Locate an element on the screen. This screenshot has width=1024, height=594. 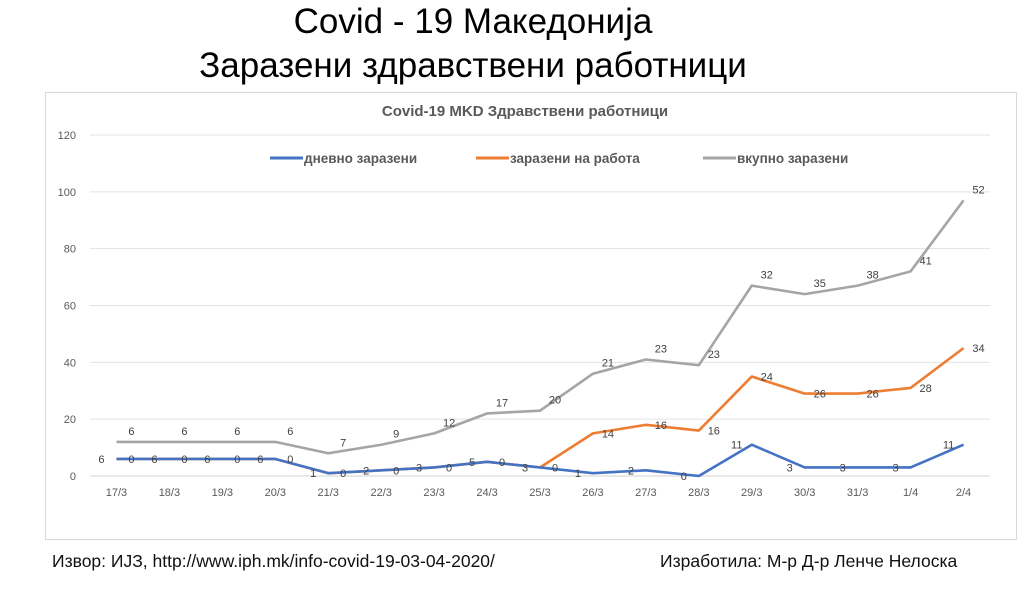
data-label-series-1: 0 is located at coordinates (684, 477).